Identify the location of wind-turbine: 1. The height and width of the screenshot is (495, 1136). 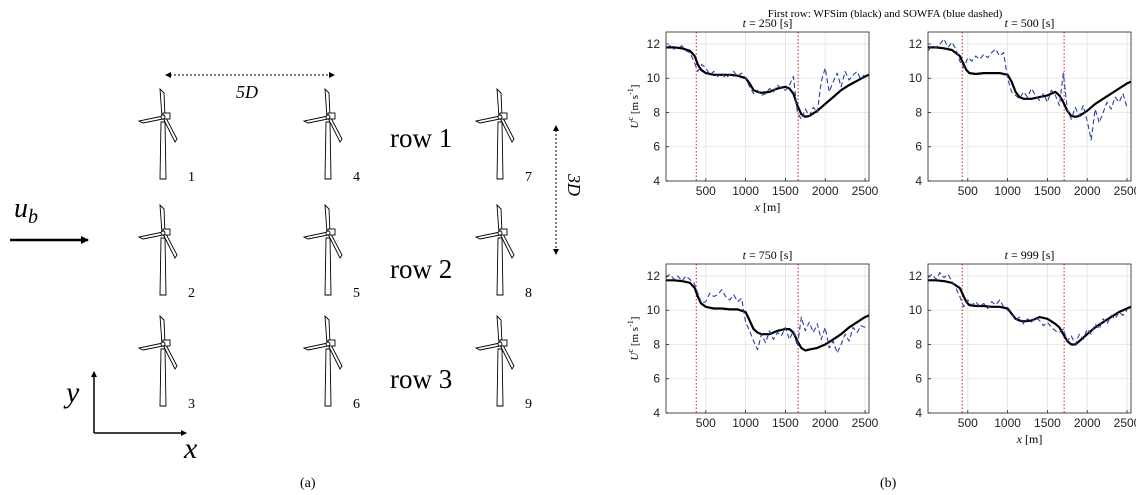
(166, 136).